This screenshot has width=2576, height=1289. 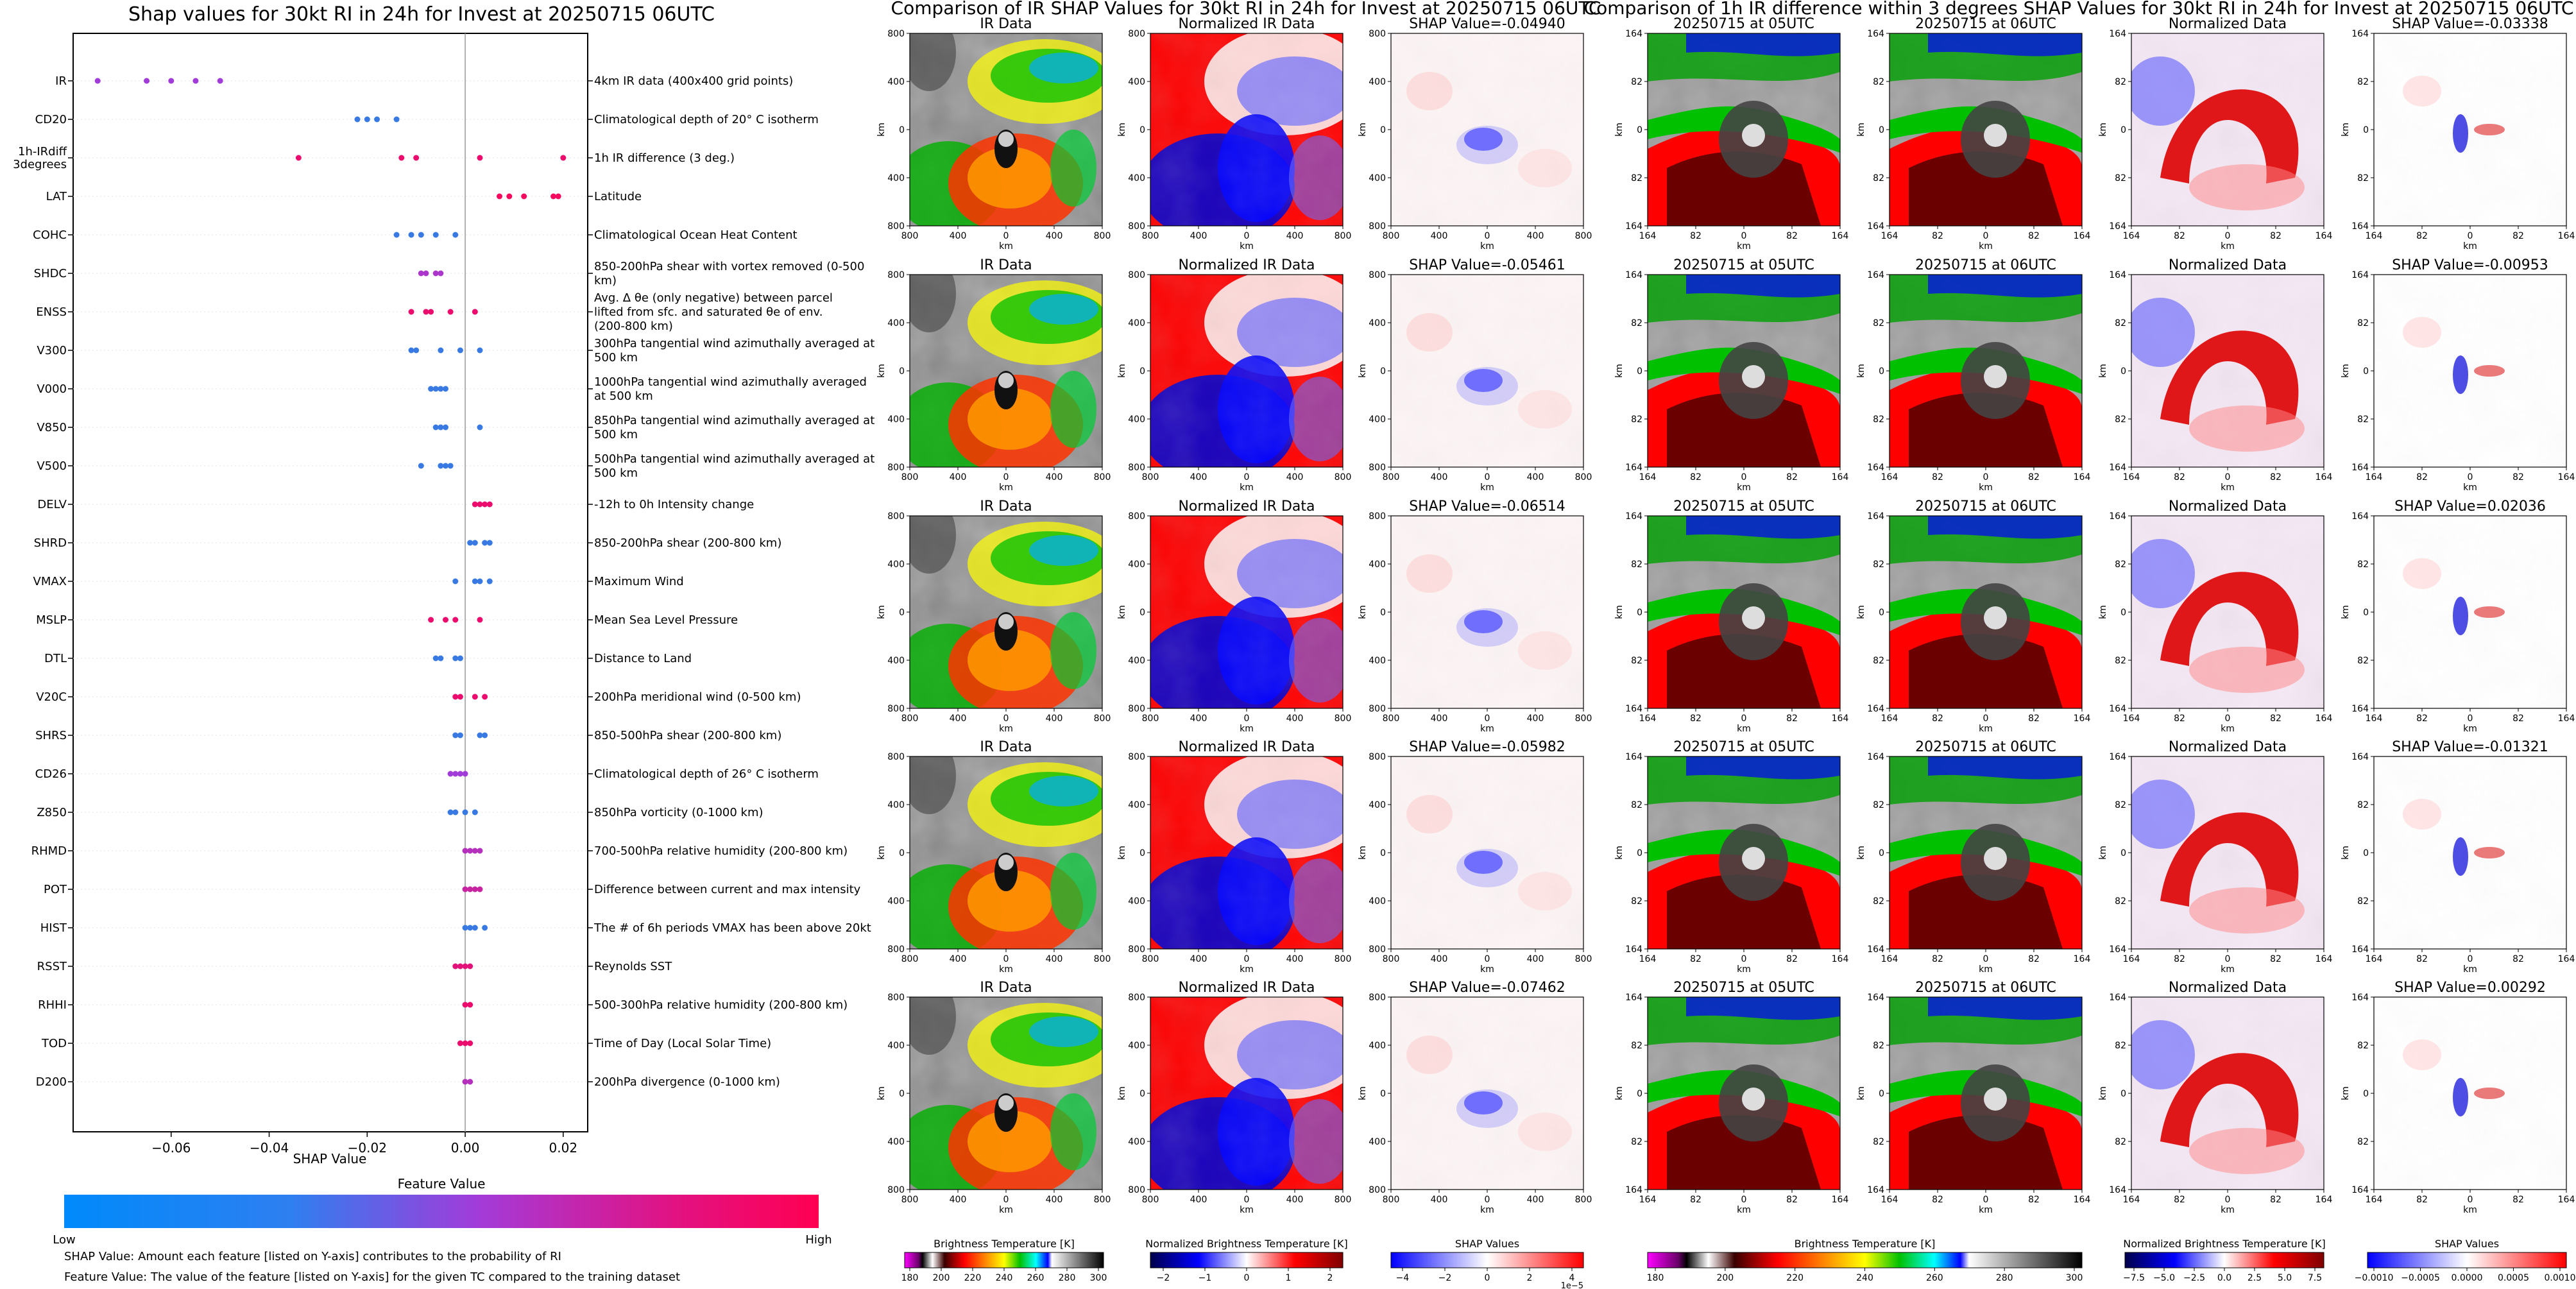 What do you see at coordinates (693, 81) in the screenshot?
I see `feature-description: 4km IR data (400x400 grid points)` at bounding box center [693, 81].